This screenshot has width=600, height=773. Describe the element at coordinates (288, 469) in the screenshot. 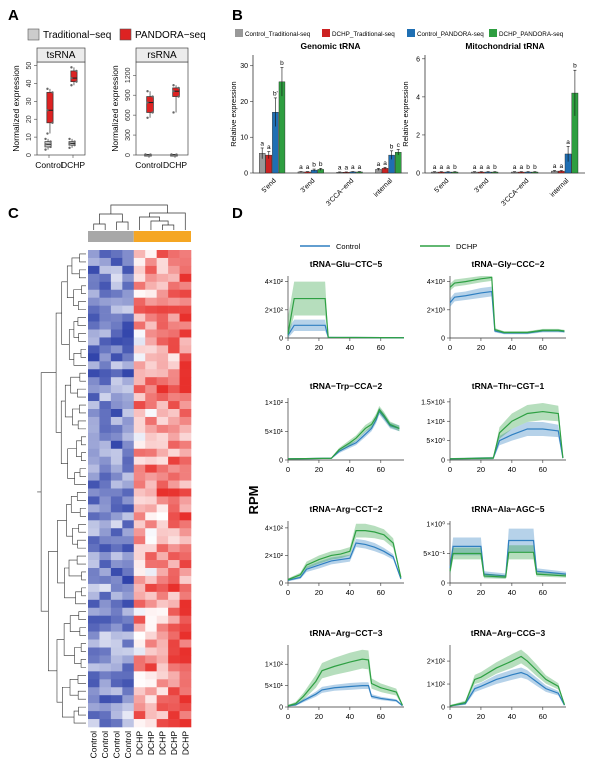

I see `x-tick-label: 0` at that location.